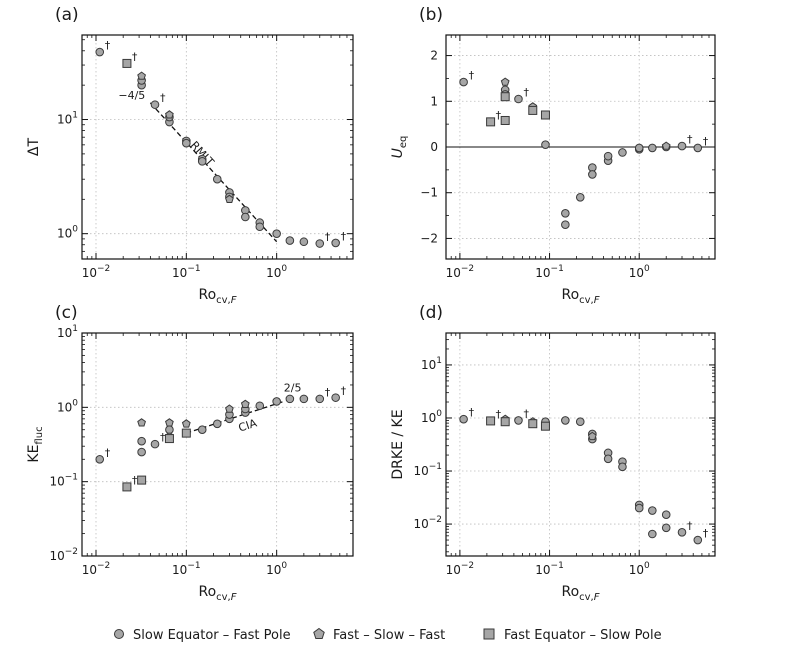  What do you see at coordinates (66, 313) in the screenshot?
I see `panel-label: (c)` at bounding box center [66, 313].